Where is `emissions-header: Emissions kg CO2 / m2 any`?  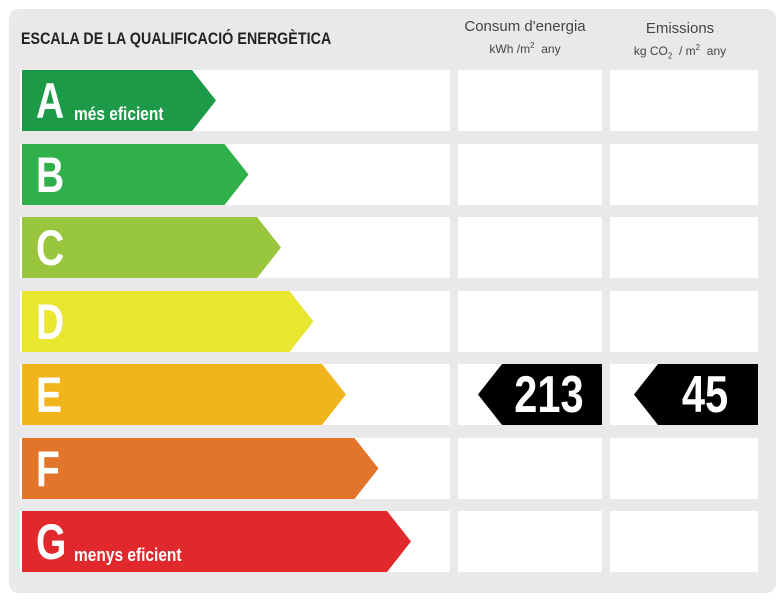
emissions-header: Emissions kg CO2 / m2 any is located at coordinates (680, 42).